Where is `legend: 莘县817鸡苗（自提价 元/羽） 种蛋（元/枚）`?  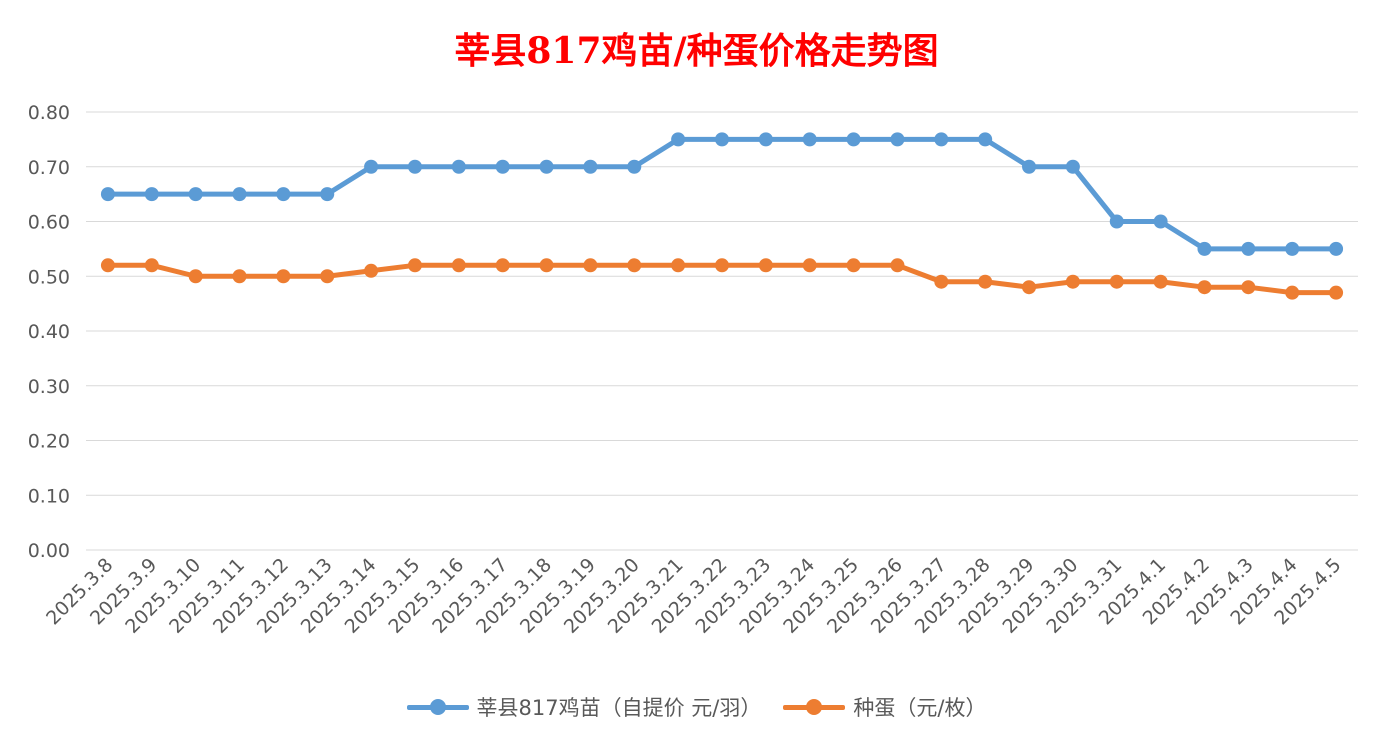 legend: 莘县817鸡苗（自提价 元/羽） 种蛋（元/枚） is located at coordinates (696, 707).